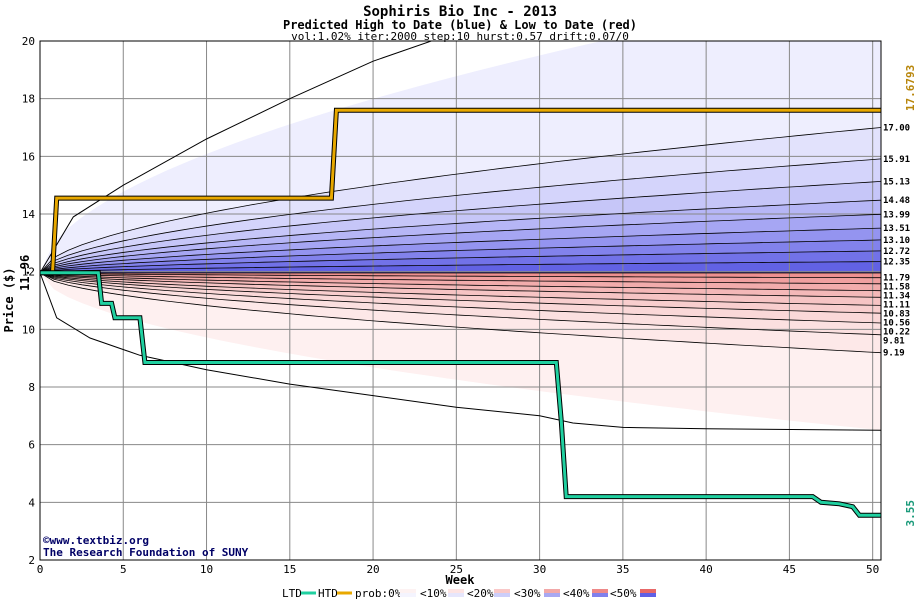  I want to click on y-tick-4: 4, so click(31, 502).